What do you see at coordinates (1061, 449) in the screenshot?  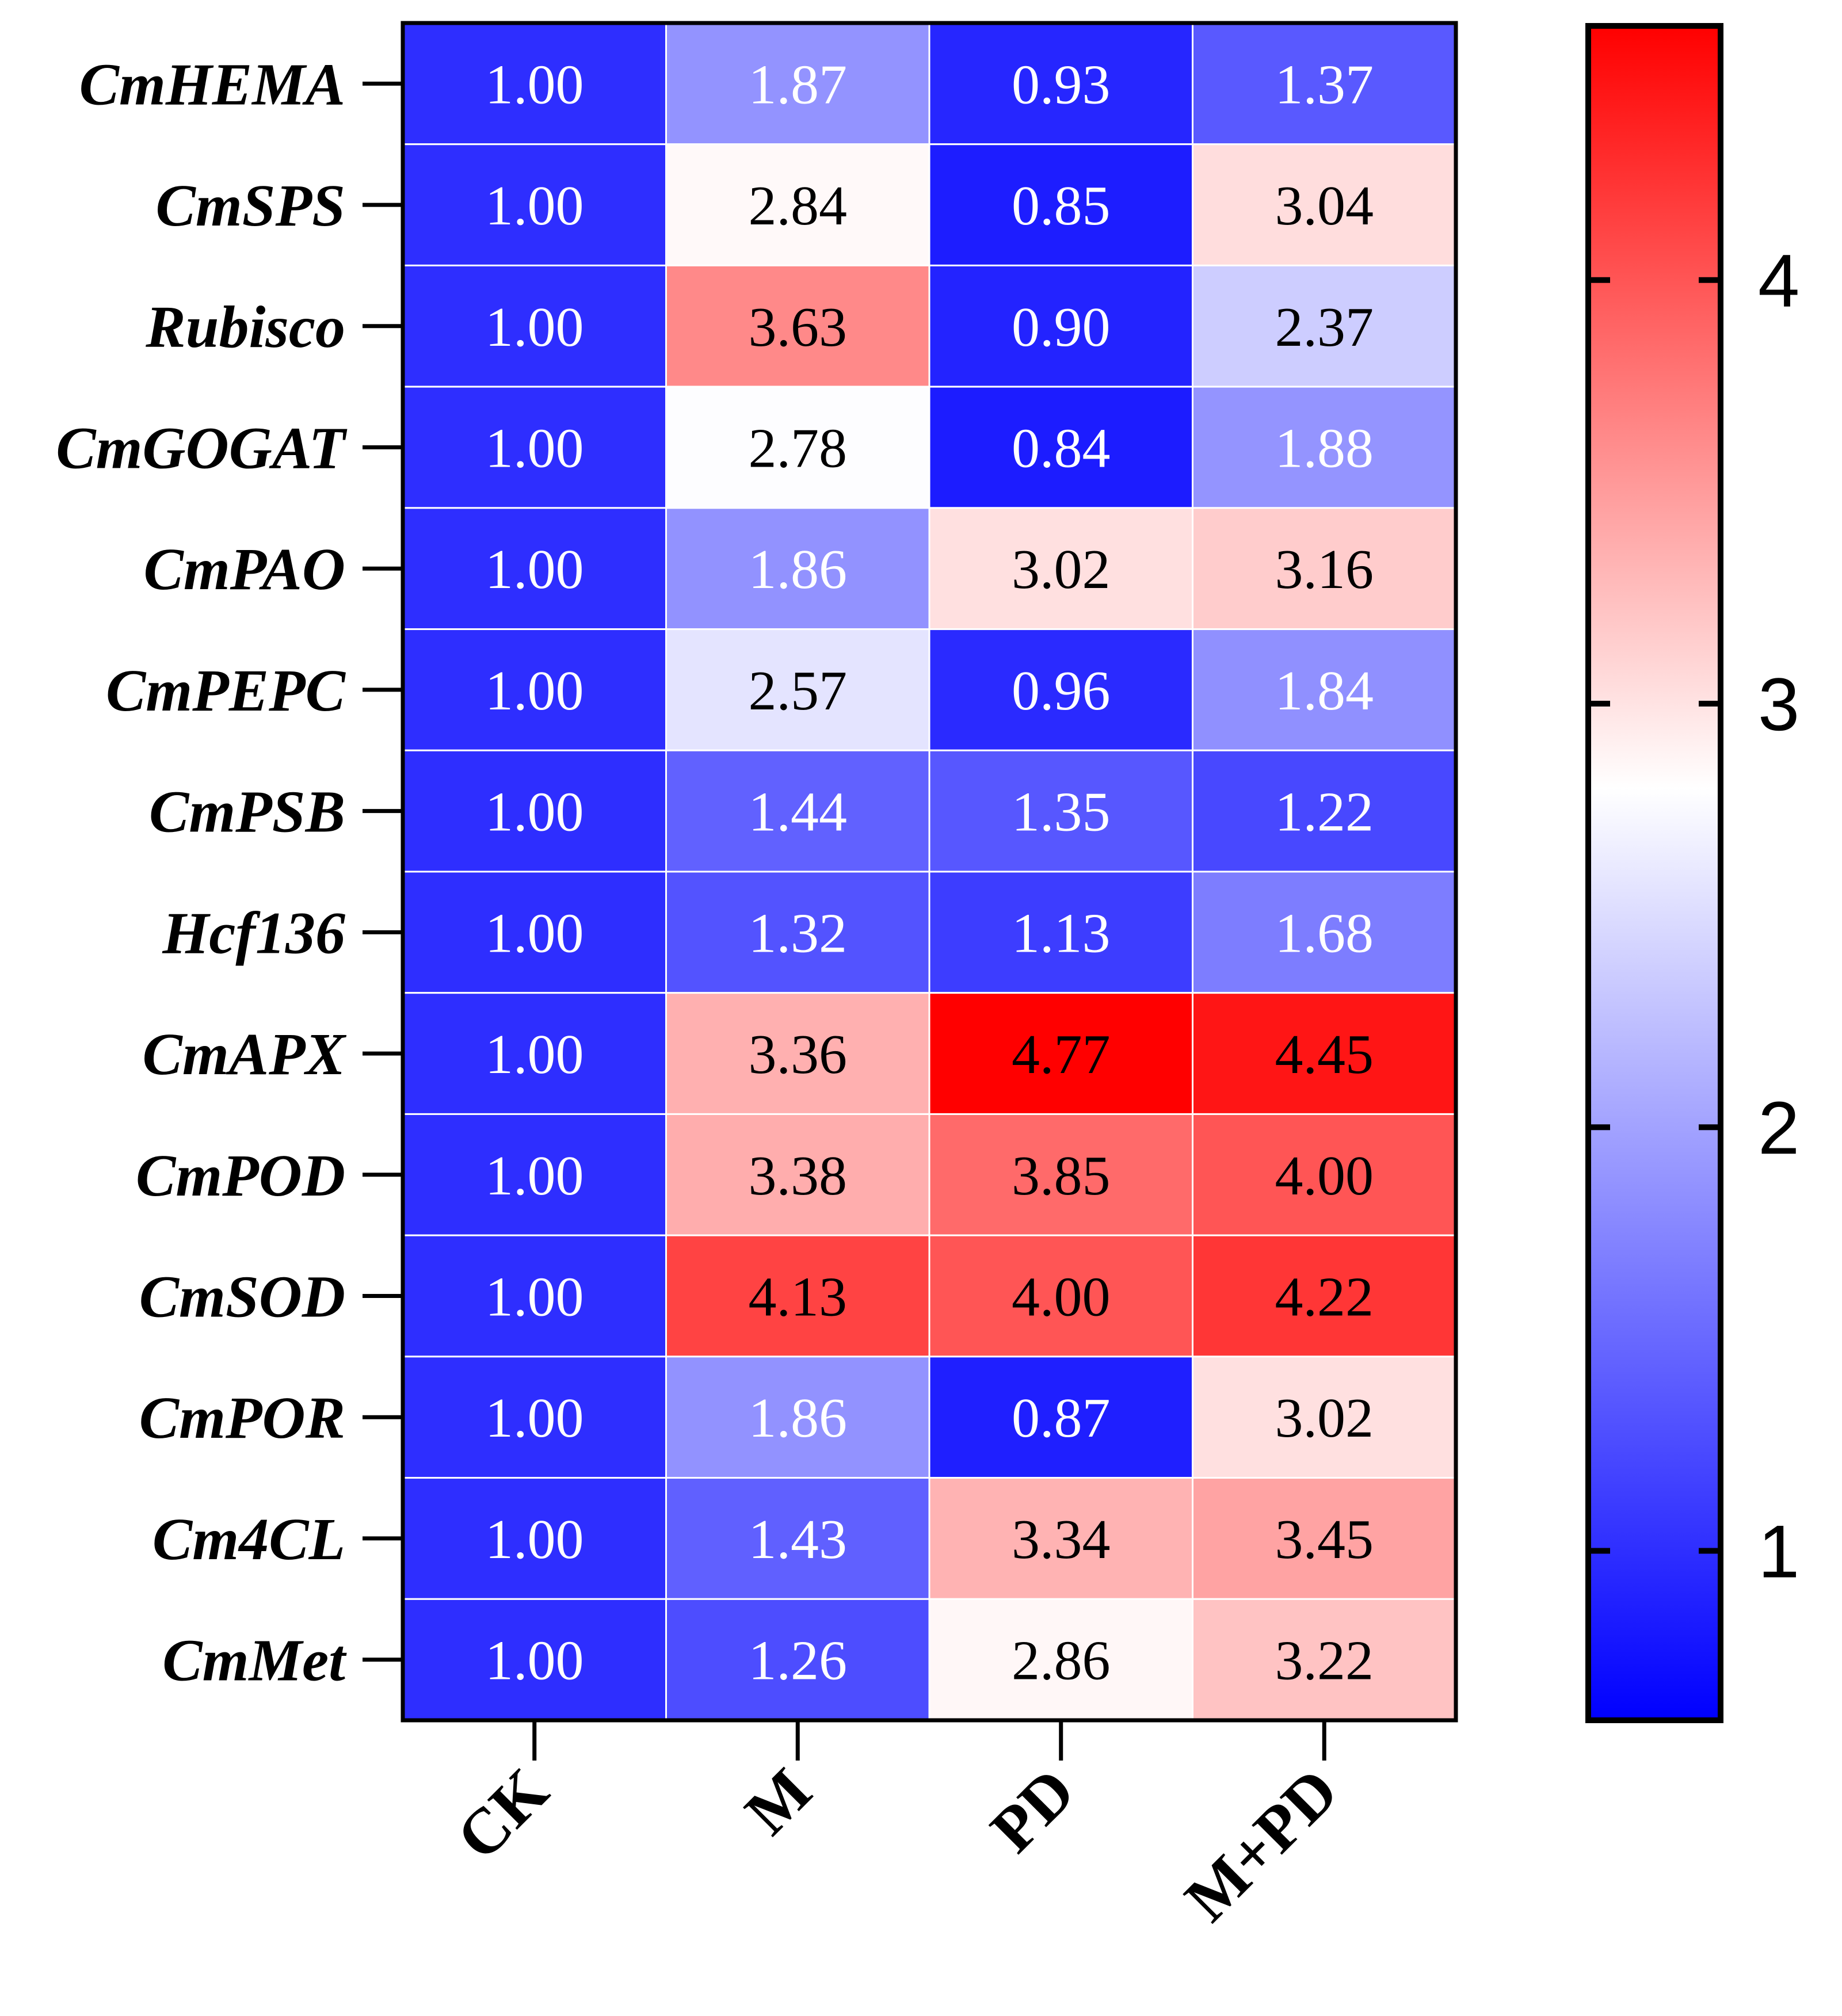 I see `cell-value-label: 0.84` at bounding box center [1061, 449].